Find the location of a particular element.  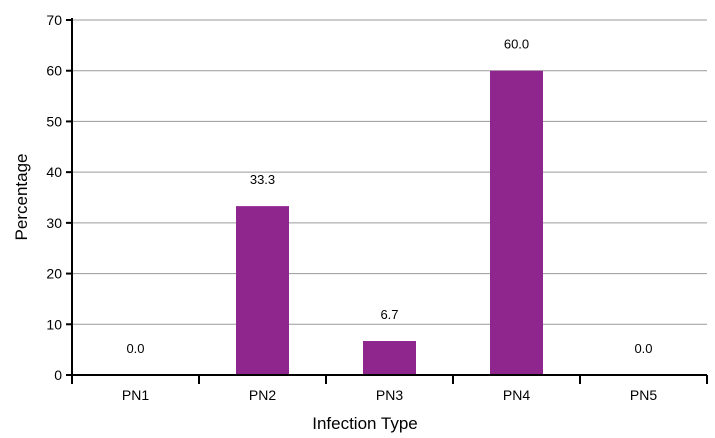

data-label-pn5: 0.0 is located at coordinates (643, 348).